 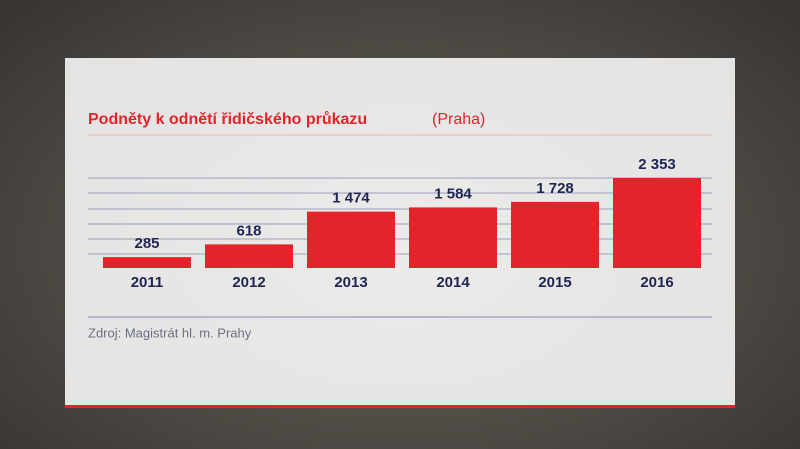 I want to click on value-label: 1 584, so click(x=453, y=193).